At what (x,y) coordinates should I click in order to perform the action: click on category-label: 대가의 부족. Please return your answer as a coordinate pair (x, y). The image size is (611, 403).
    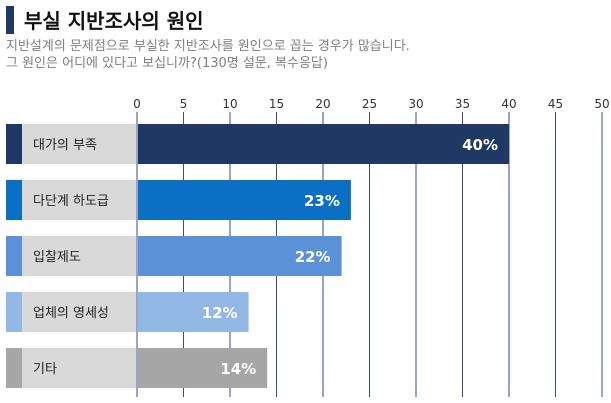
    Looking at the image, I should click on (65, 145).